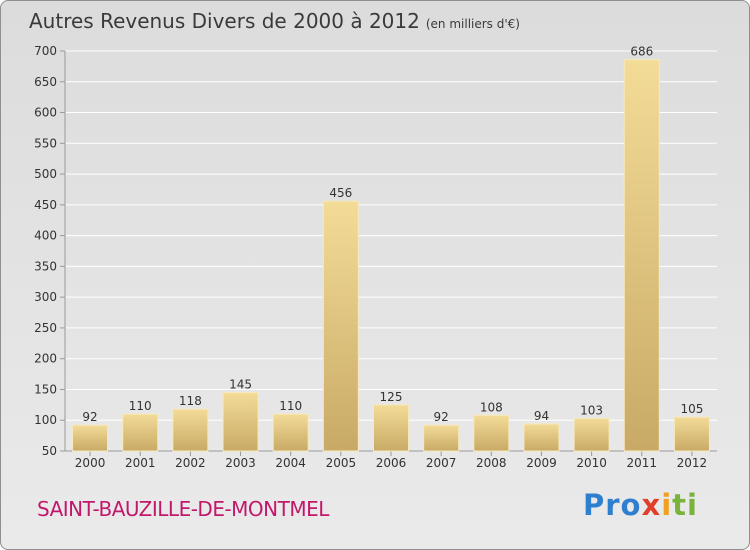 This screenshot has width=750, height=550. What do you see at coordinates (89, 417) in the screenshot?
I see `data-label-2000: 92` at bounding box center [89, 417].